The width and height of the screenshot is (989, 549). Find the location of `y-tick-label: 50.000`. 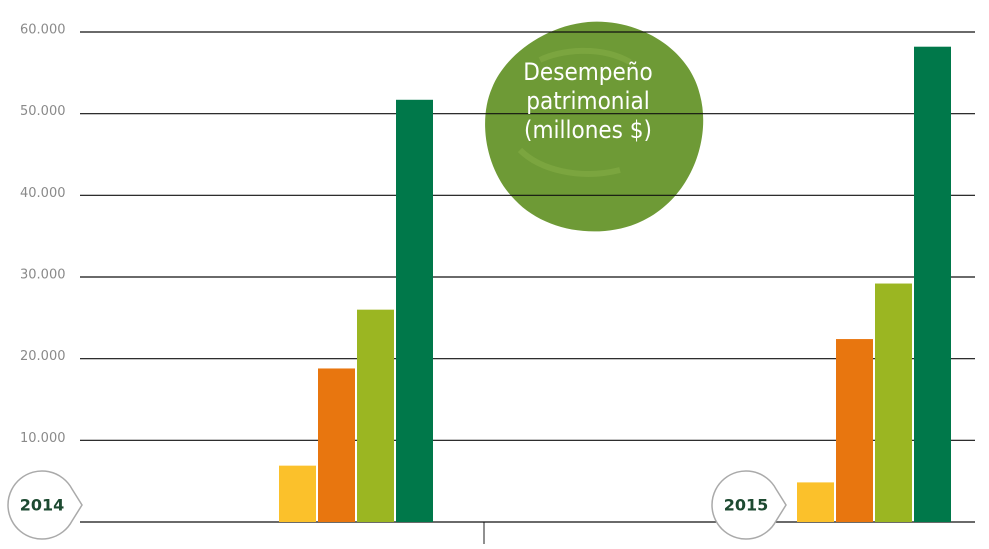

y-tick-label: 50.000 is located at coordinates (43, 111).